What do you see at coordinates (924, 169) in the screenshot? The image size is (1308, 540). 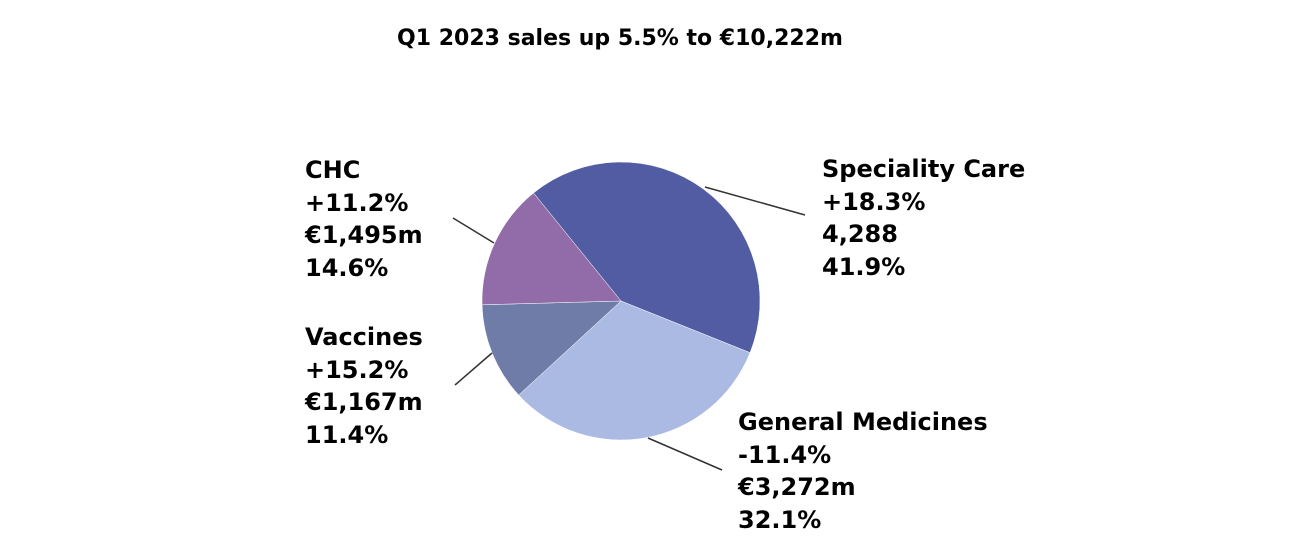 I see `slice-name: Speciality Care` at bounding box center [924, 169].